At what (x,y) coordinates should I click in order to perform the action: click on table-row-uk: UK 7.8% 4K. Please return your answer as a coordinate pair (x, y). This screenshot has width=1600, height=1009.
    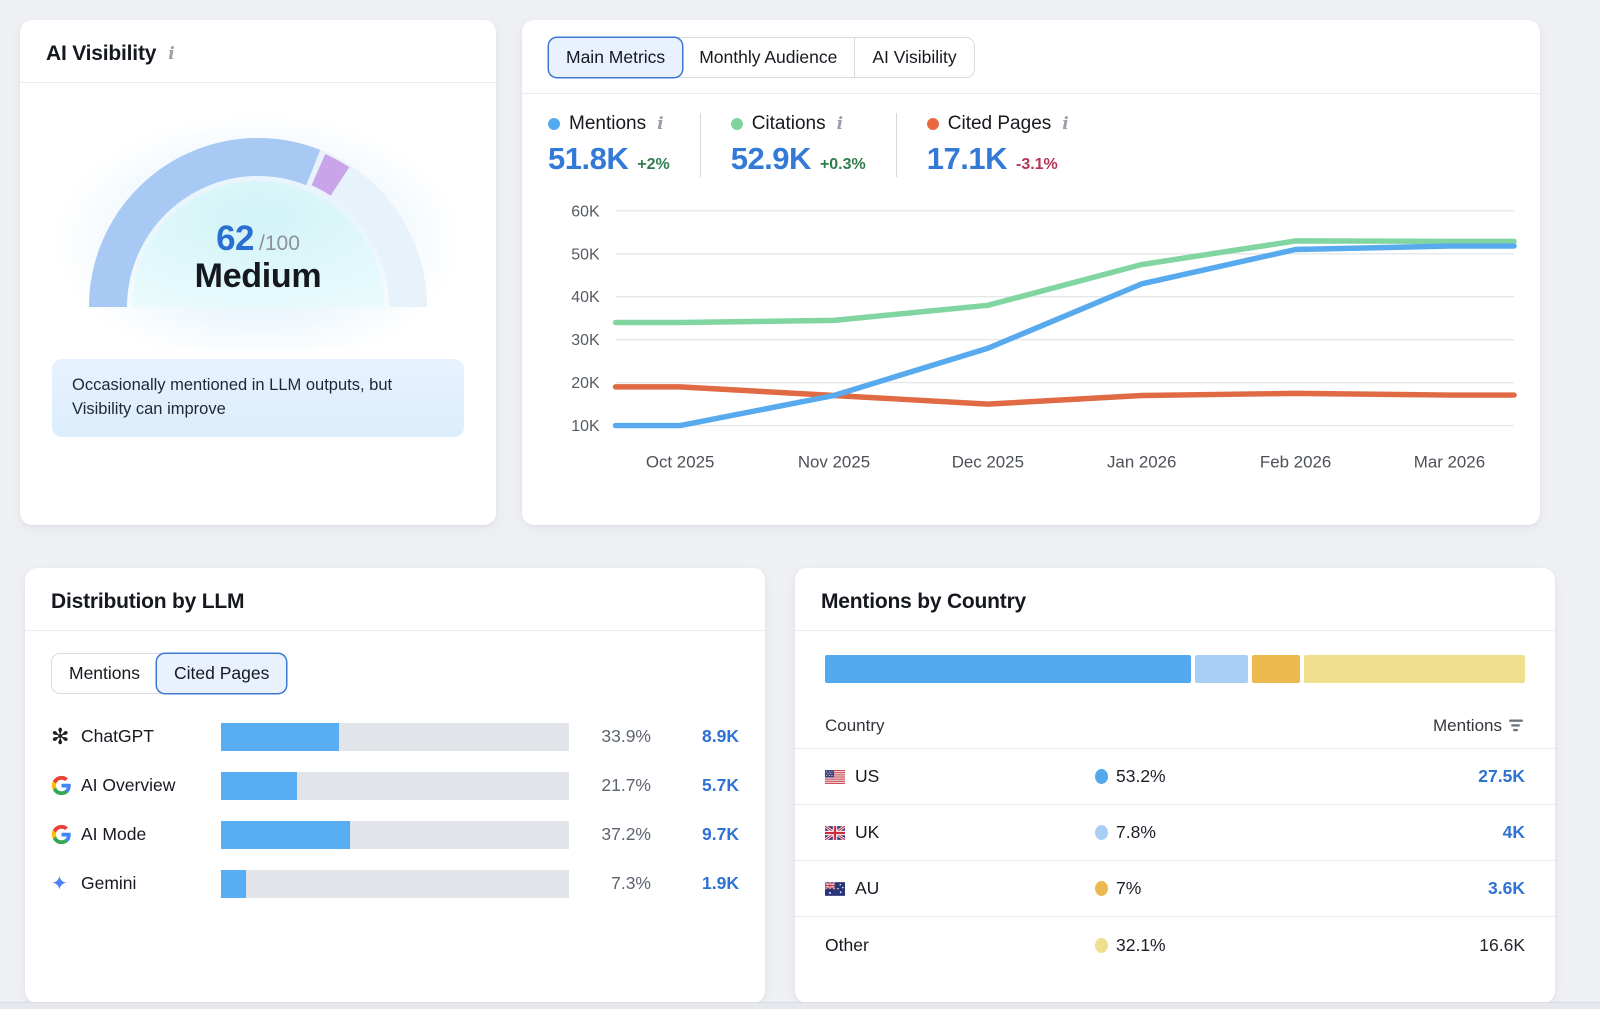
    Looking at the image, I should click on (1175, 833).